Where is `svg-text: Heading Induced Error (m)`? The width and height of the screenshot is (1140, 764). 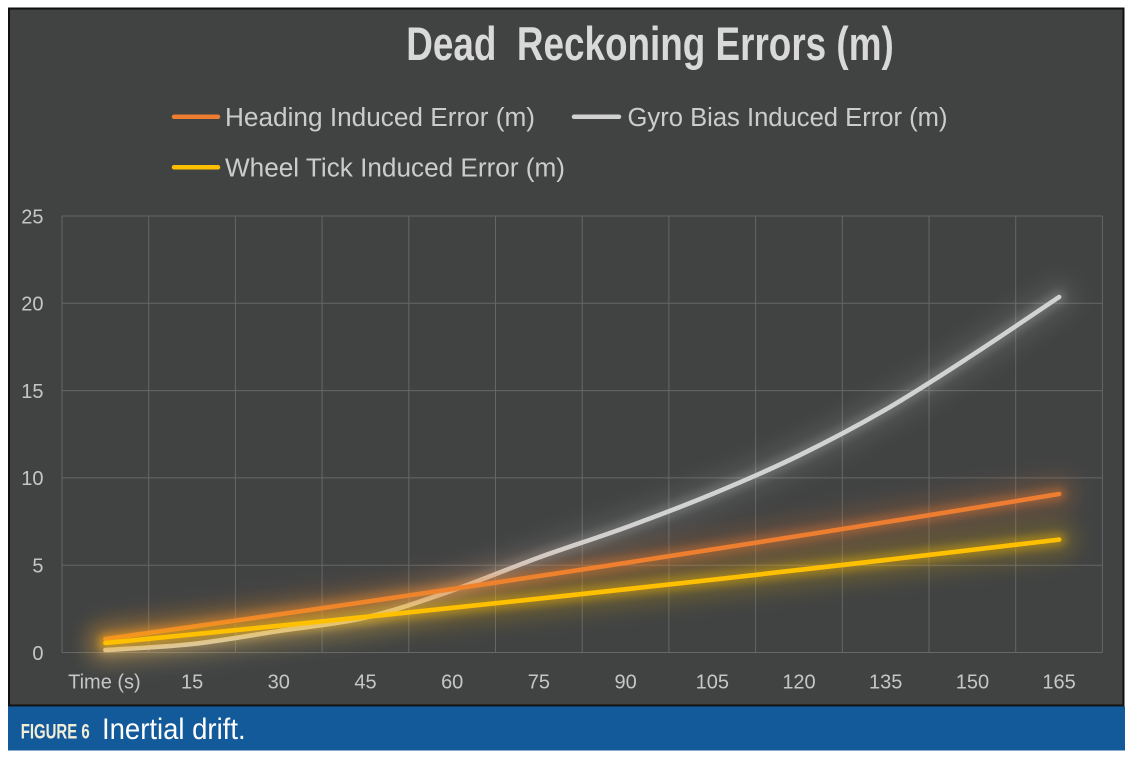
svg-text: Heading Induced Error (m) is located at coordinates (380, 118).